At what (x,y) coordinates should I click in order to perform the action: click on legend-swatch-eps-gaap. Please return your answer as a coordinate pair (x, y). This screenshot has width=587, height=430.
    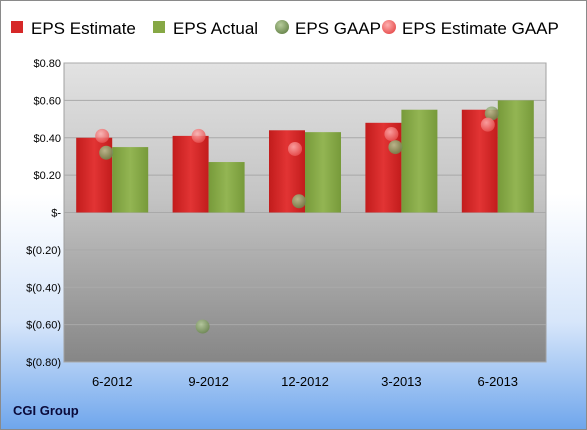
    Looking at the image, I should click on (282, 27).